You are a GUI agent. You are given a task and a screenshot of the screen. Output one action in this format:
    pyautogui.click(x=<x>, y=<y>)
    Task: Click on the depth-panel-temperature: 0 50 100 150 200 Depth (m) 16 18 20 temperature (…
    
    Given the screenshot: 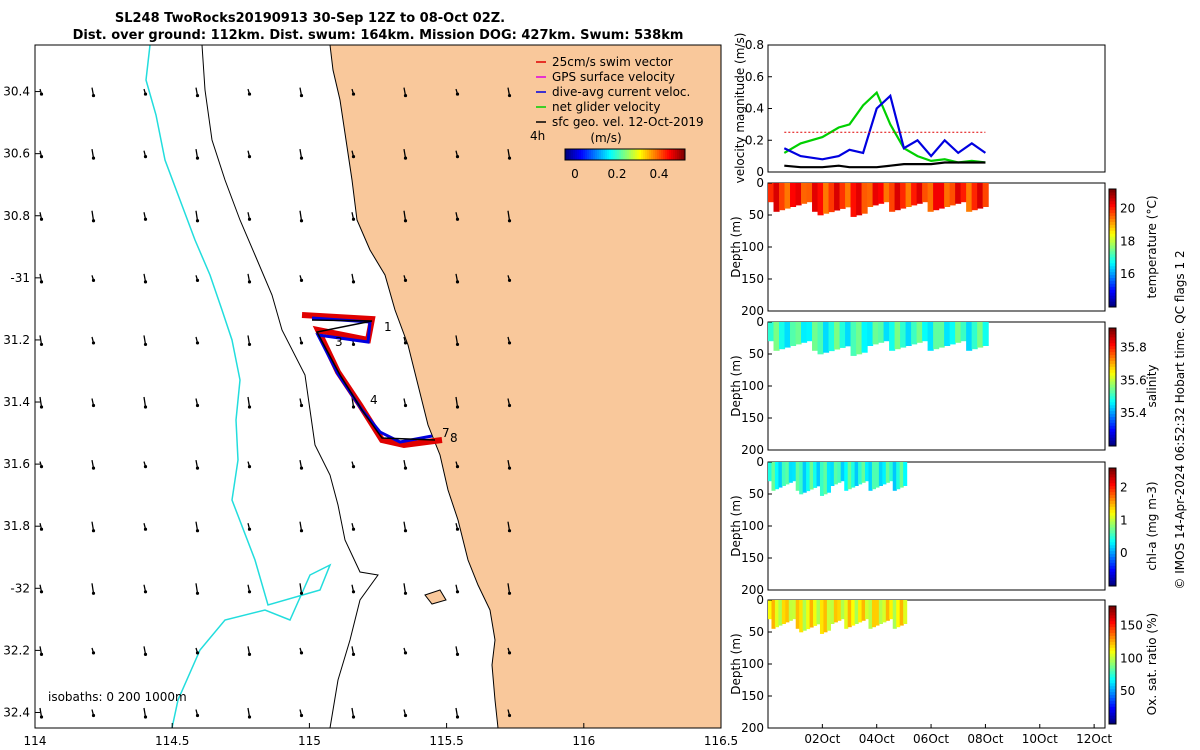 What is the action you would take?
    pyautogui.click(x=944, y=247)
    